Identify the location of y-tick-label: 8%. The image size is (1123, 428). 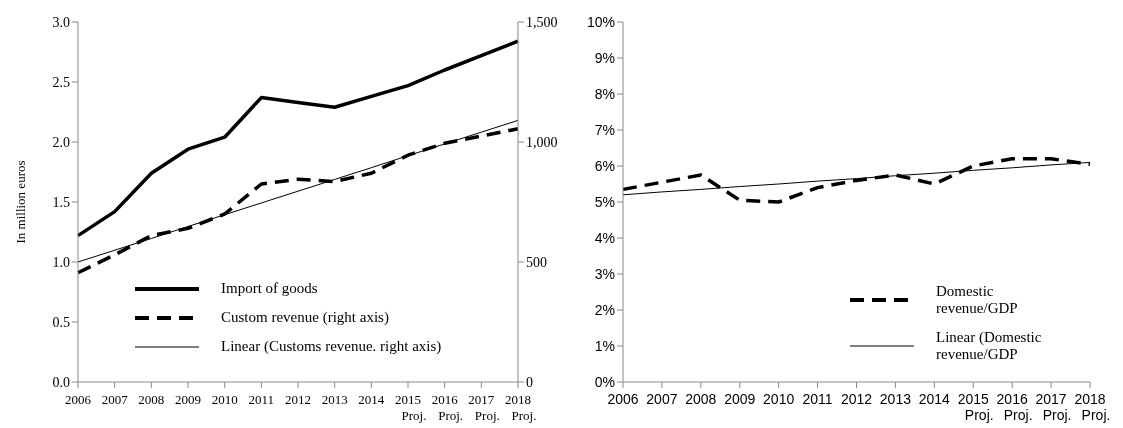
(604, 93).